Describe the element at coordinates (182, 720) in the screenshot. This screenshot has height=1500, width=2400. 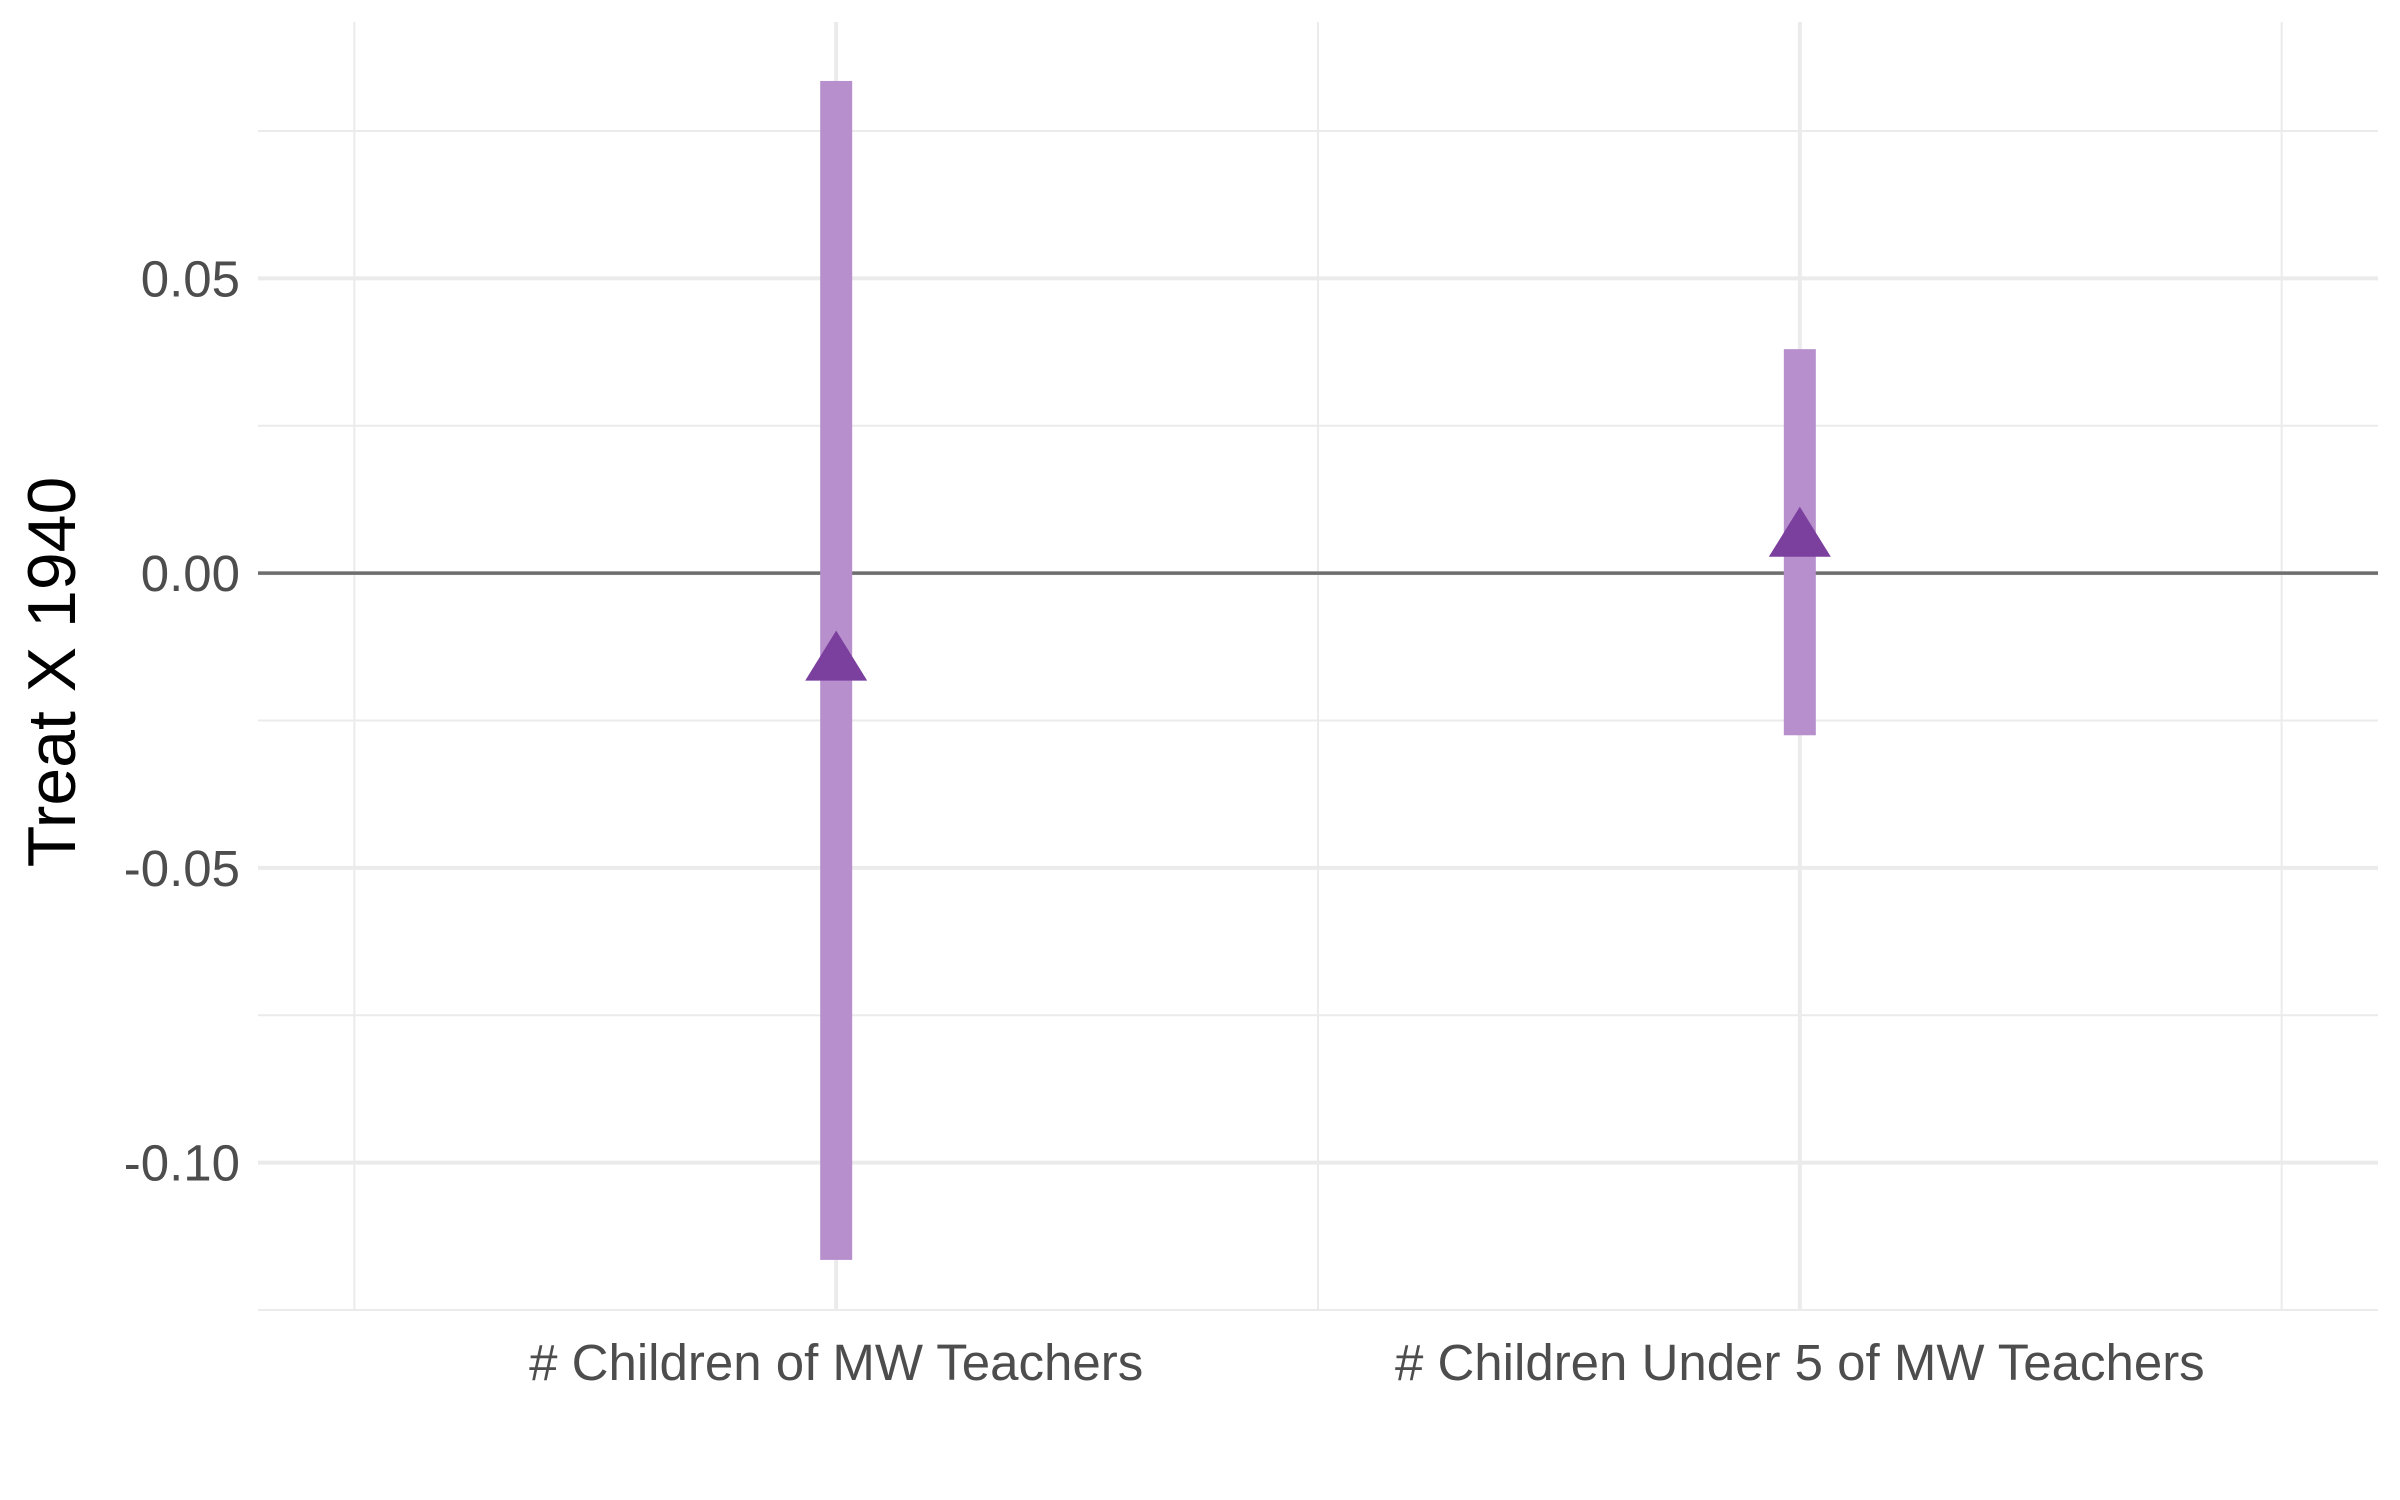
I see `y-axis-ticks: 0.05 0.00 -0.05 -0.10` at that location.